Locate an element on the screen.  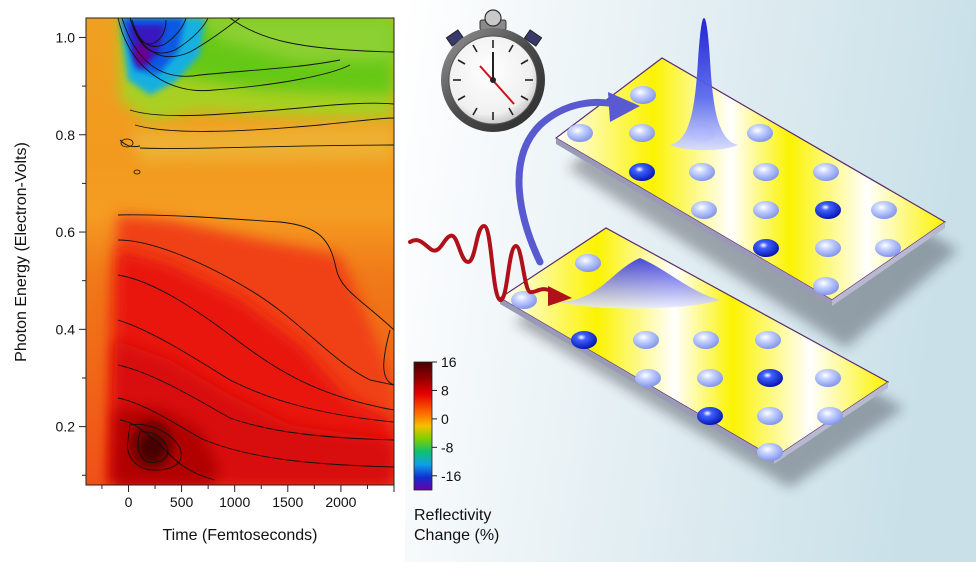
y-tick-label: 0.2 is located at coordinates (66, 427).